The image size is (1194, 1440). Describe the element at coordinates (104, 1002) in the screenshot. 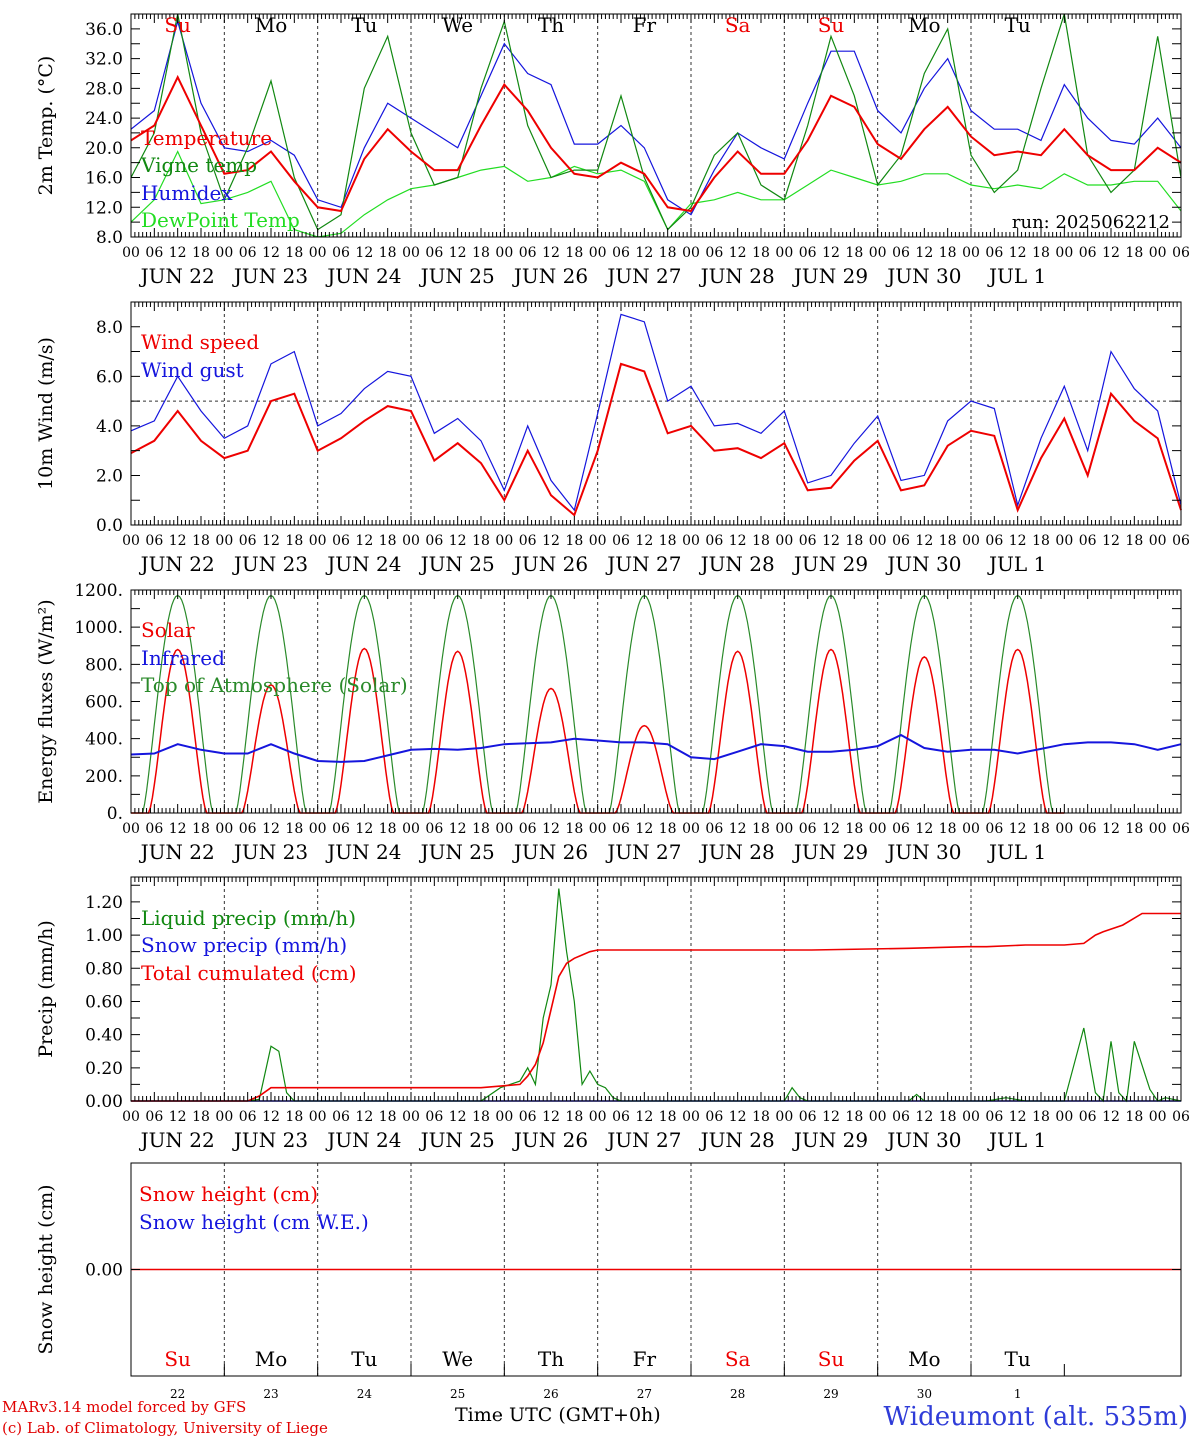

I see `y-tick-label: 0.60` at that location.